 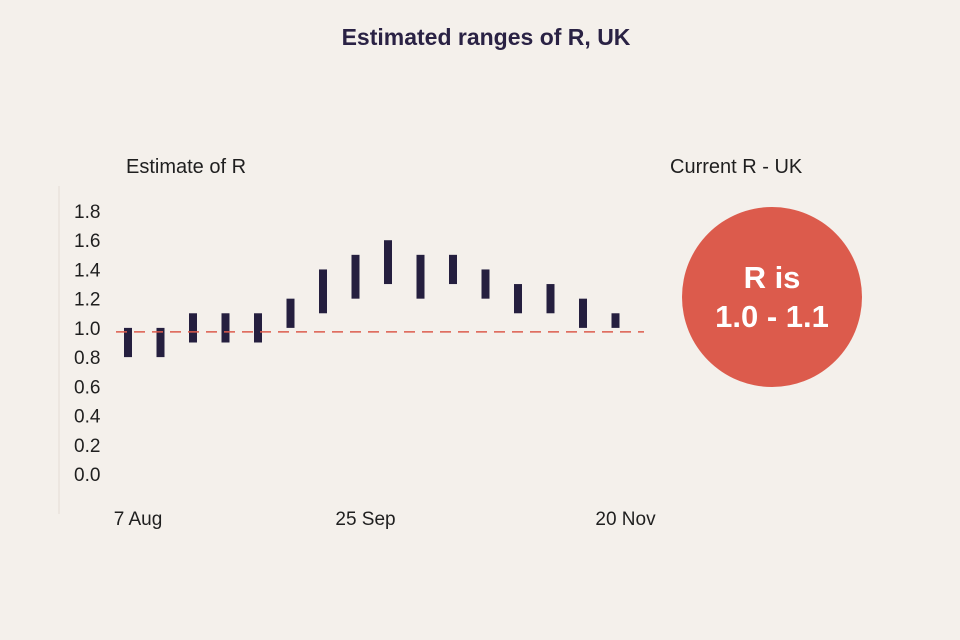 What do you see at coordinates (87, 387) in the screenshot?
I see `y-tick-label: 0.6` at bounding box center [87, 387].